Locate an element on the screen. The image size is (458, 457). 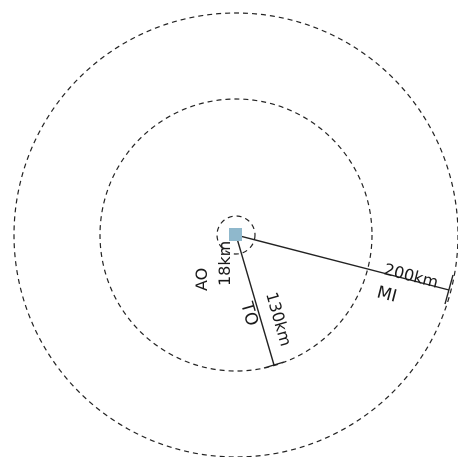
zone-to-code: TO is located at coordinates (249, 313).